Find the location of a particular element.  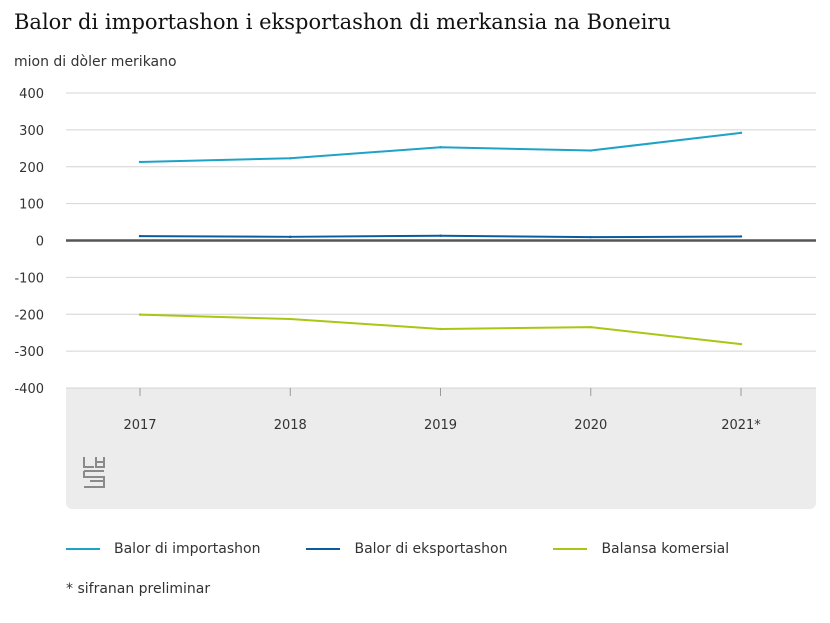

y-tick-label: 100 is located at coordinates (31, 205).